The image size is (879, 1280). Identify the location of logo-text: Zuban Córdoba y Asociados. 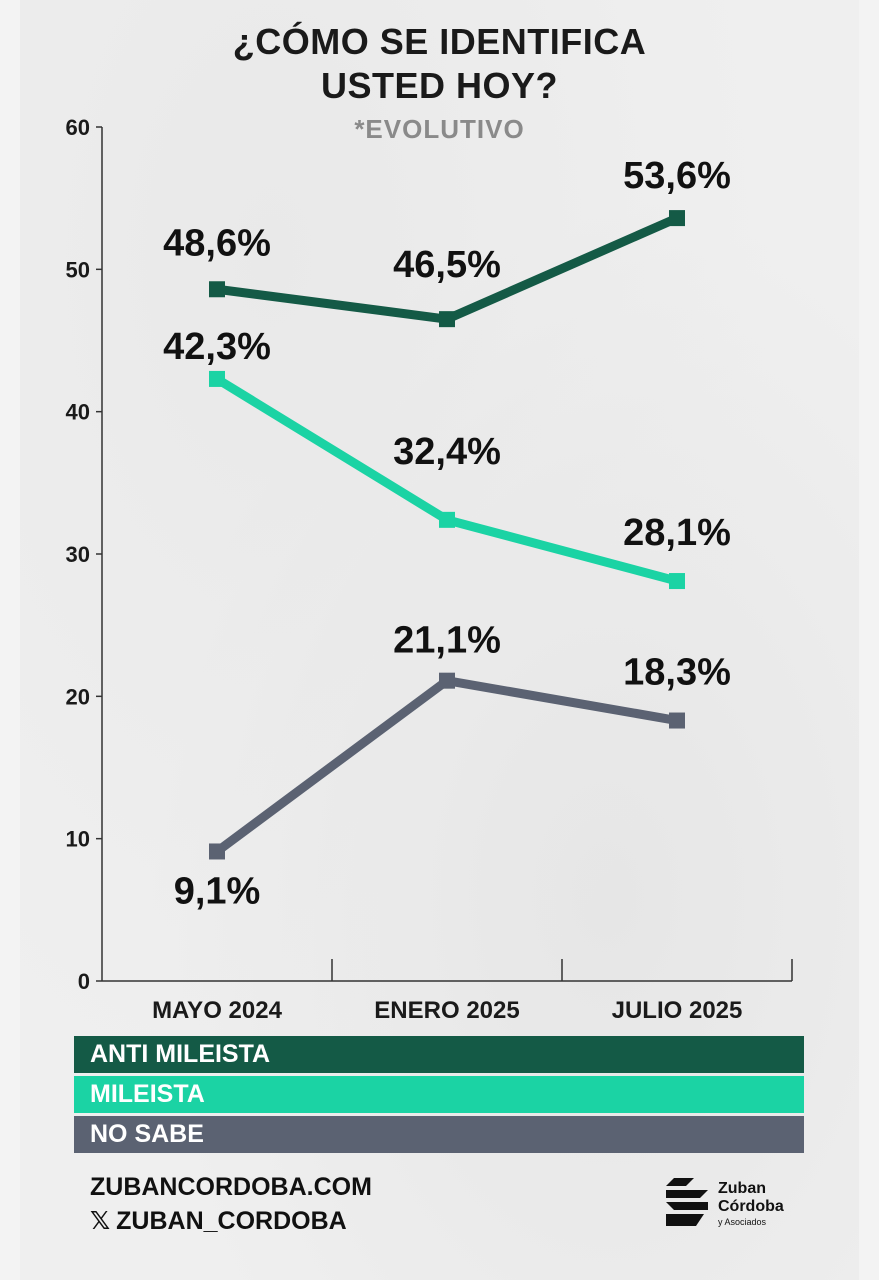
(751, 1204).